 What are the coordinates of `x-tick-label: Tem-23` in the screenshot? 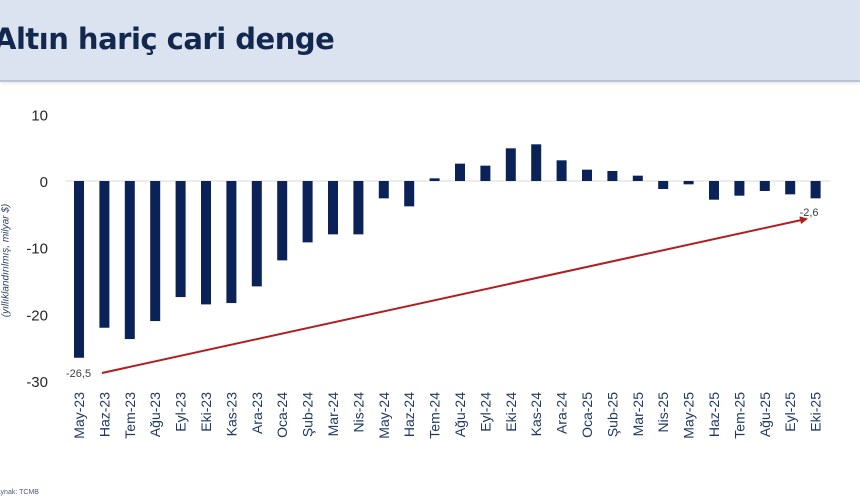 It's located at (130, 415).